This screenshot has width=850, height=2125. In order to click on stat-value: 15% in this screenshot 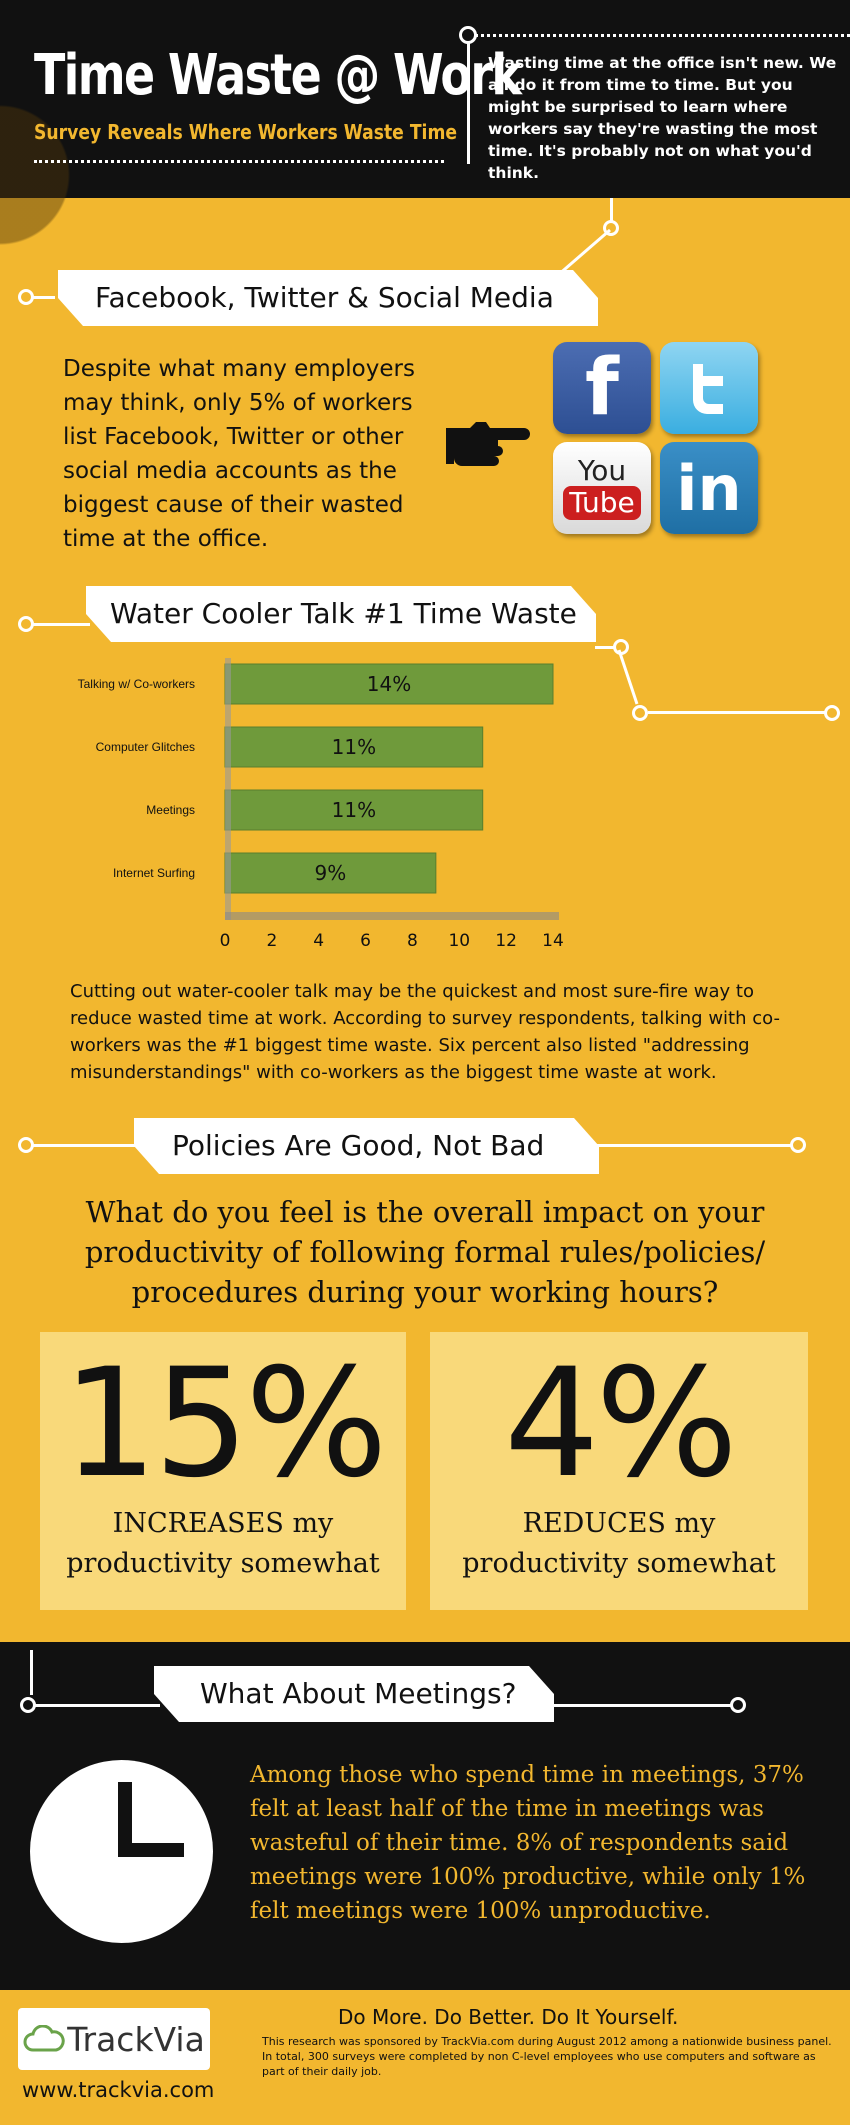, I will do `click(224, 1424)`.